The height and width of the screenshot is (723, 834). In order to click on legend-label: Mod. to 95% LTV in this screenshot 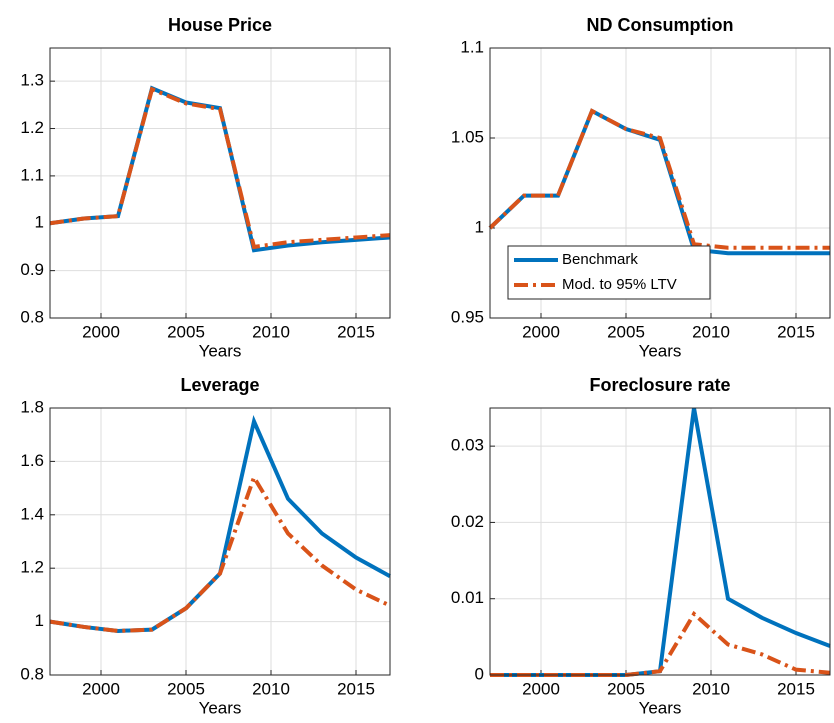, I will do `click(619, 284)`.